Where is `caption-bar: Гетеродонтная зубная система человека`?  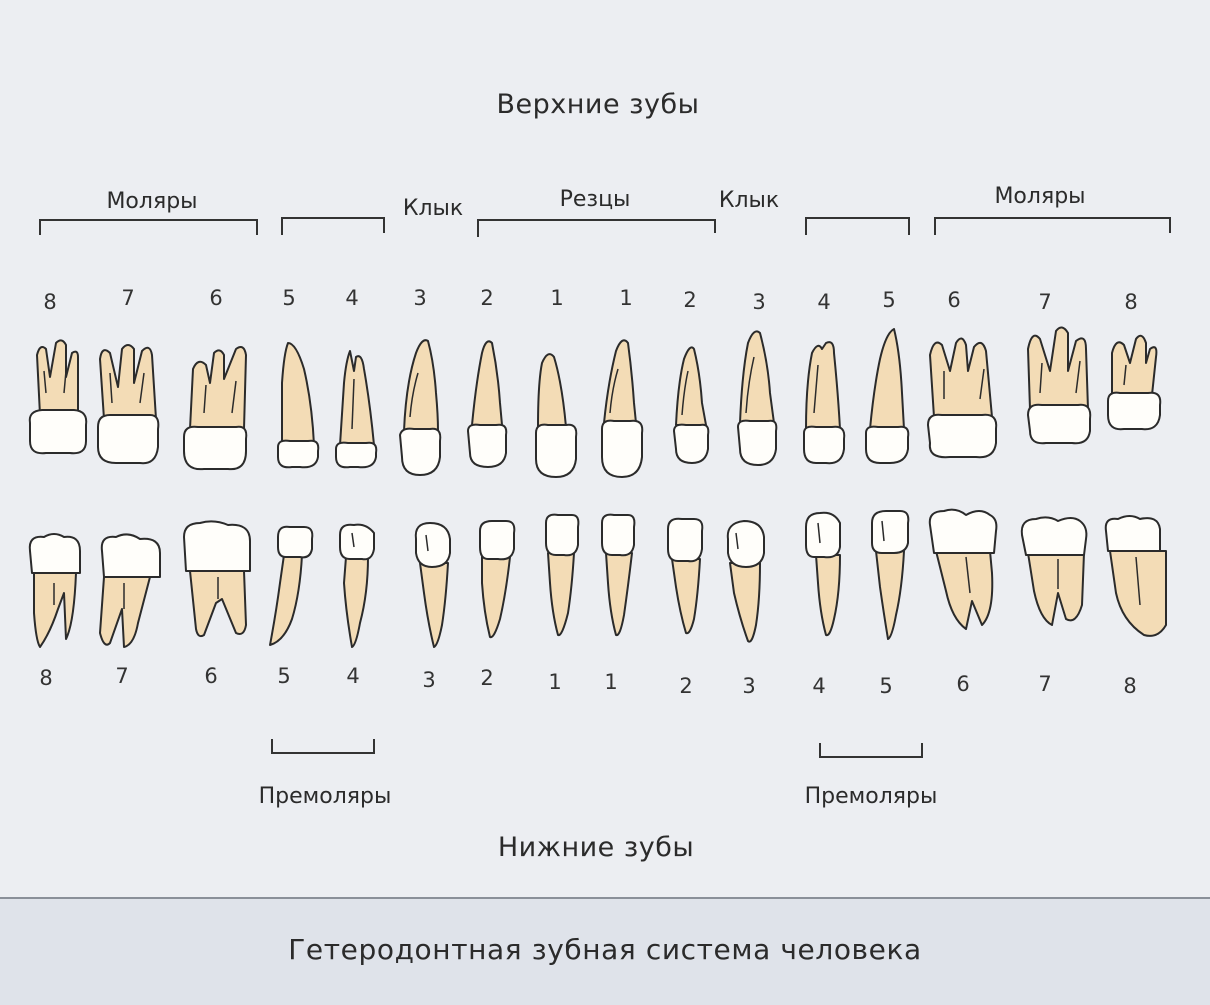
caption-bar: Гетеродонтная зубная система человека is located at coordinates (605, 951).